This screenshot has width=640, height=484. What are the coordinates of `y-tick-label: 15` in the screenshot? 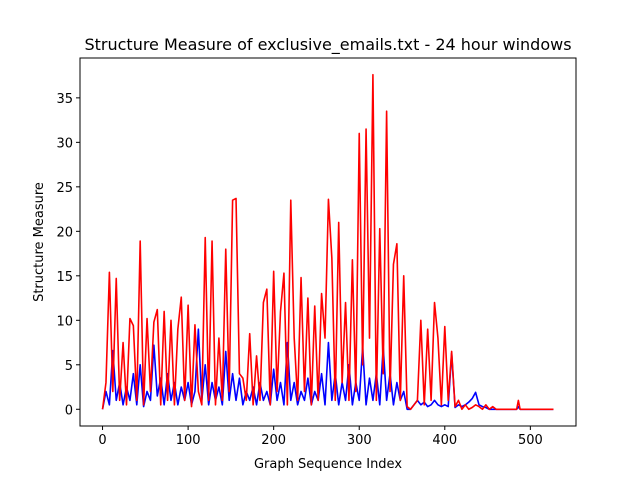 It's located at (64, 277).